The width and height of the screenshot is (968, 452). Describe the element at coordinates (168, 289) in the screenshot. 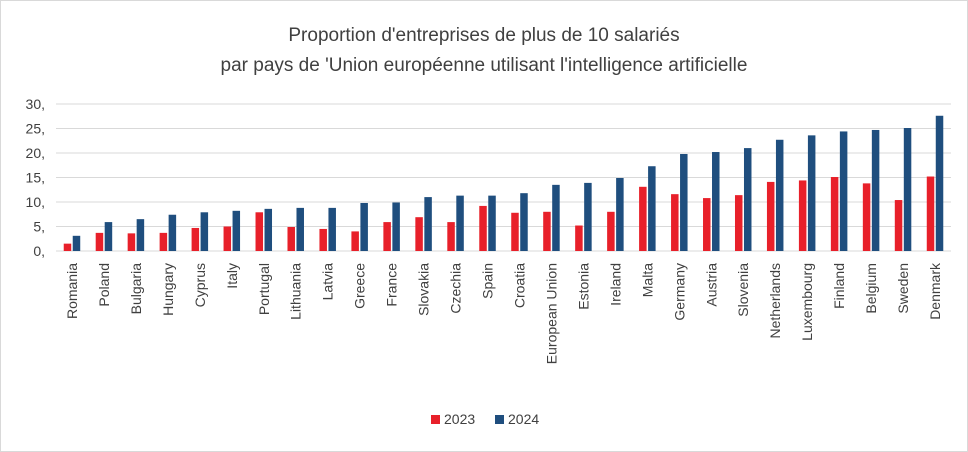

I see `x-category-label: Hungary` at that location.